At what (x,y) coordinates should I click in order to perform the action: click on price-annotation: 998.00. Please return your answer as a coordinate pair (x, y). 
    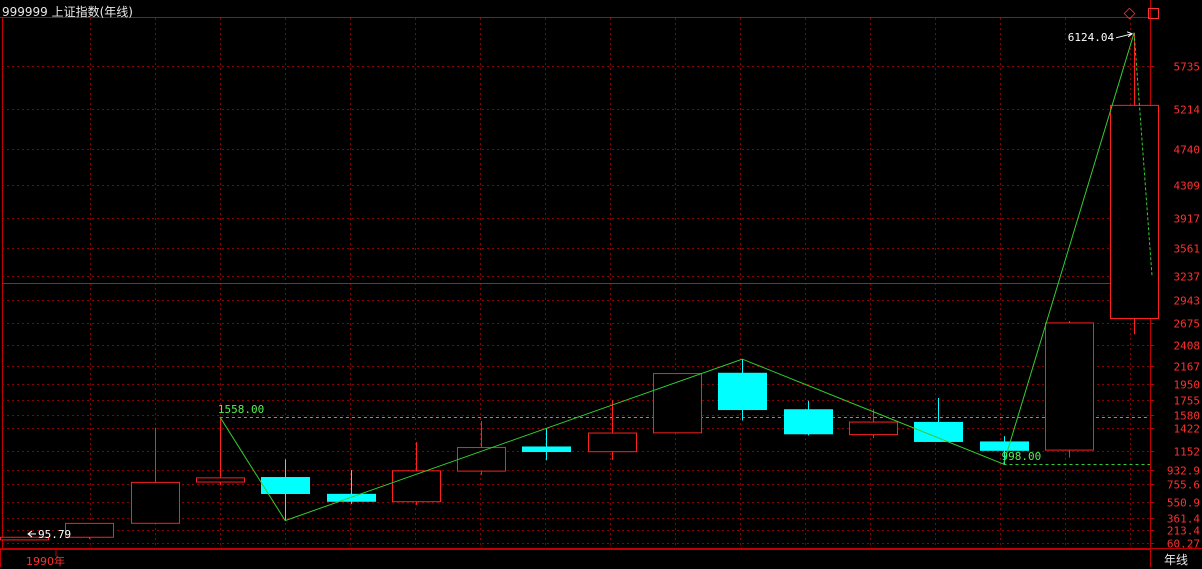
    Looking at the image, I should click on (1022, 456).